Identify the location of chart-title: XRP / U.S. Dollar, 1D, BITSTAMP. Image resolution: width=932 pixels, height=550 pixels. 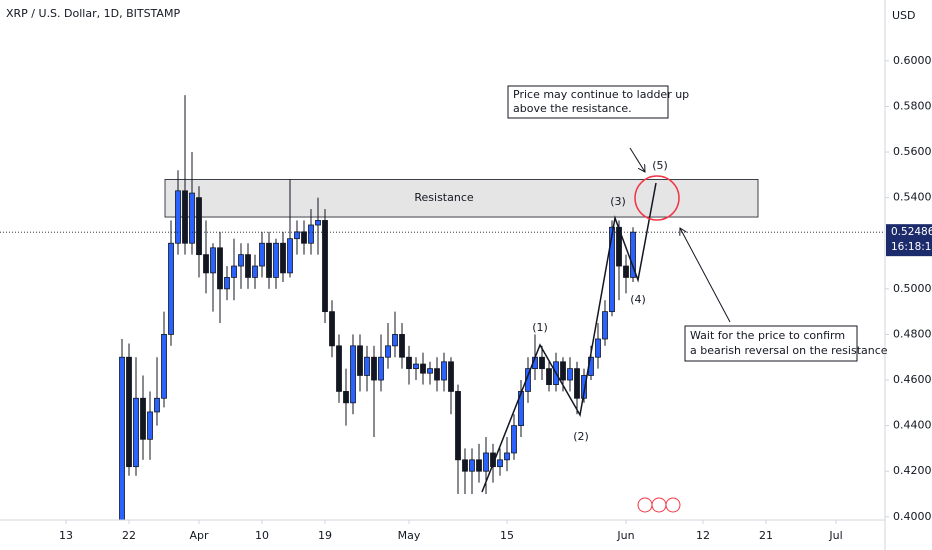
(93, 13).